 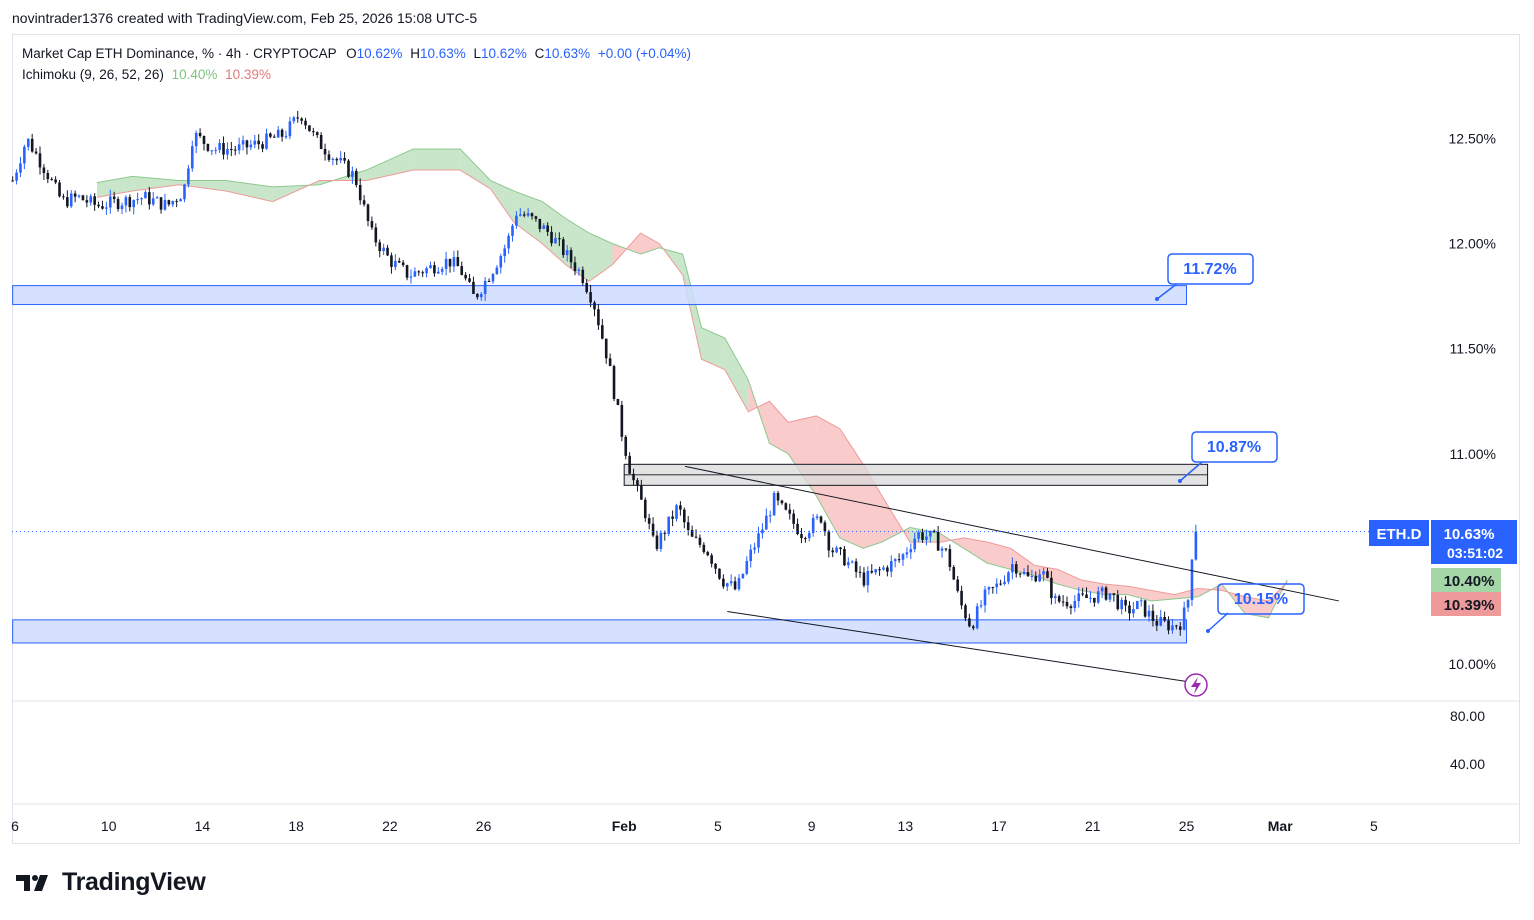 I want to click on indicator-title: Ichimoku (9, 26, 52, 26), so click(x=93, y=74).